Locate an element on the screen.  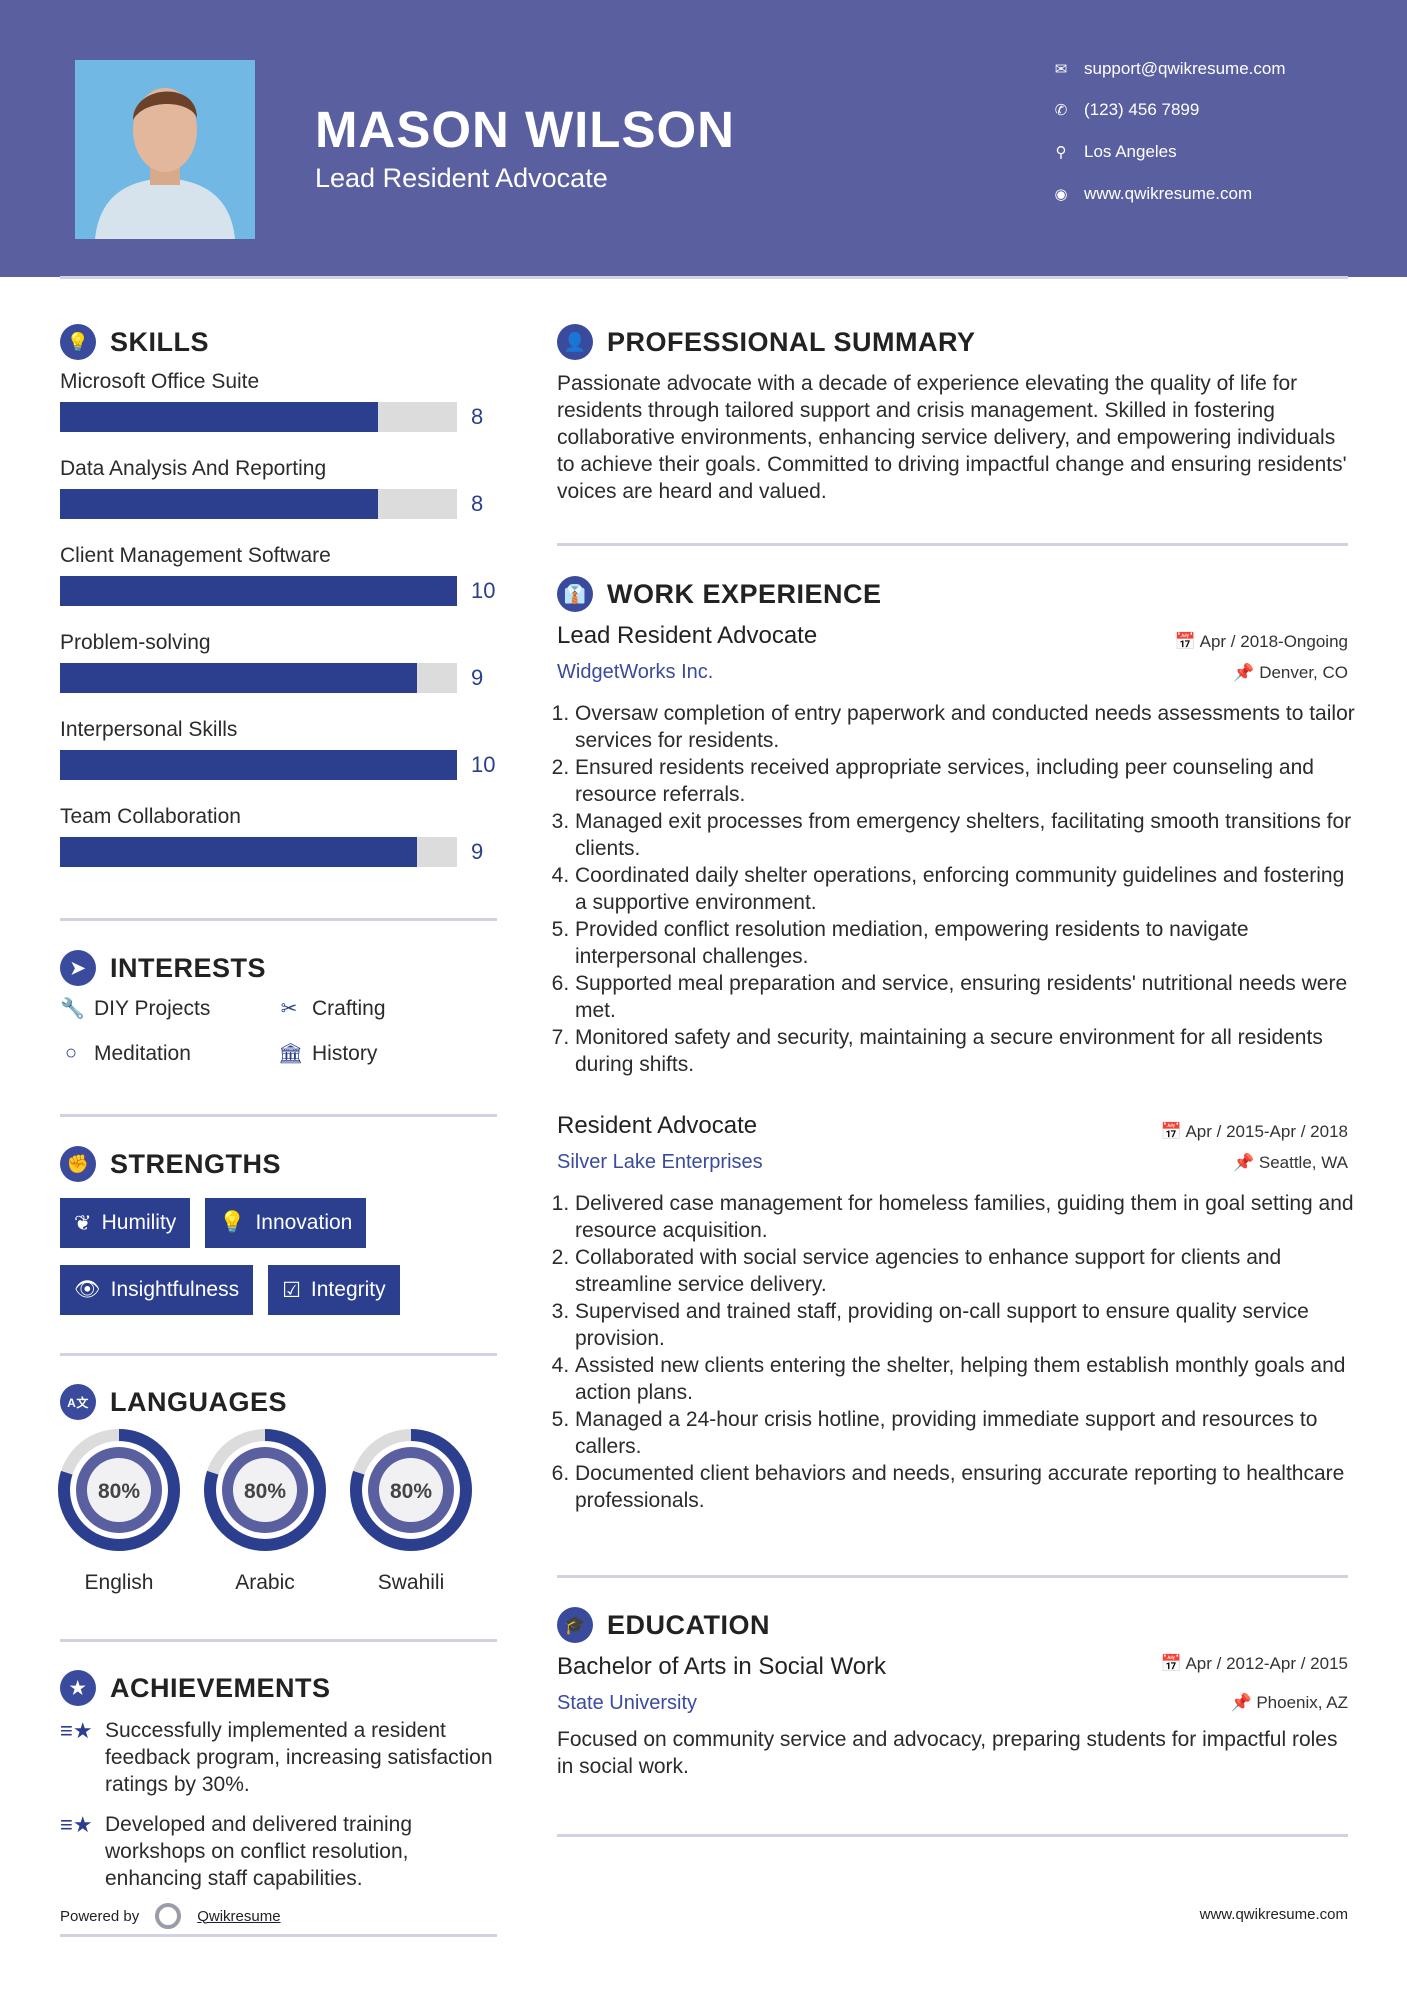
footer-website: www.qwikresume.com is located at coordinates (1273, 1914).